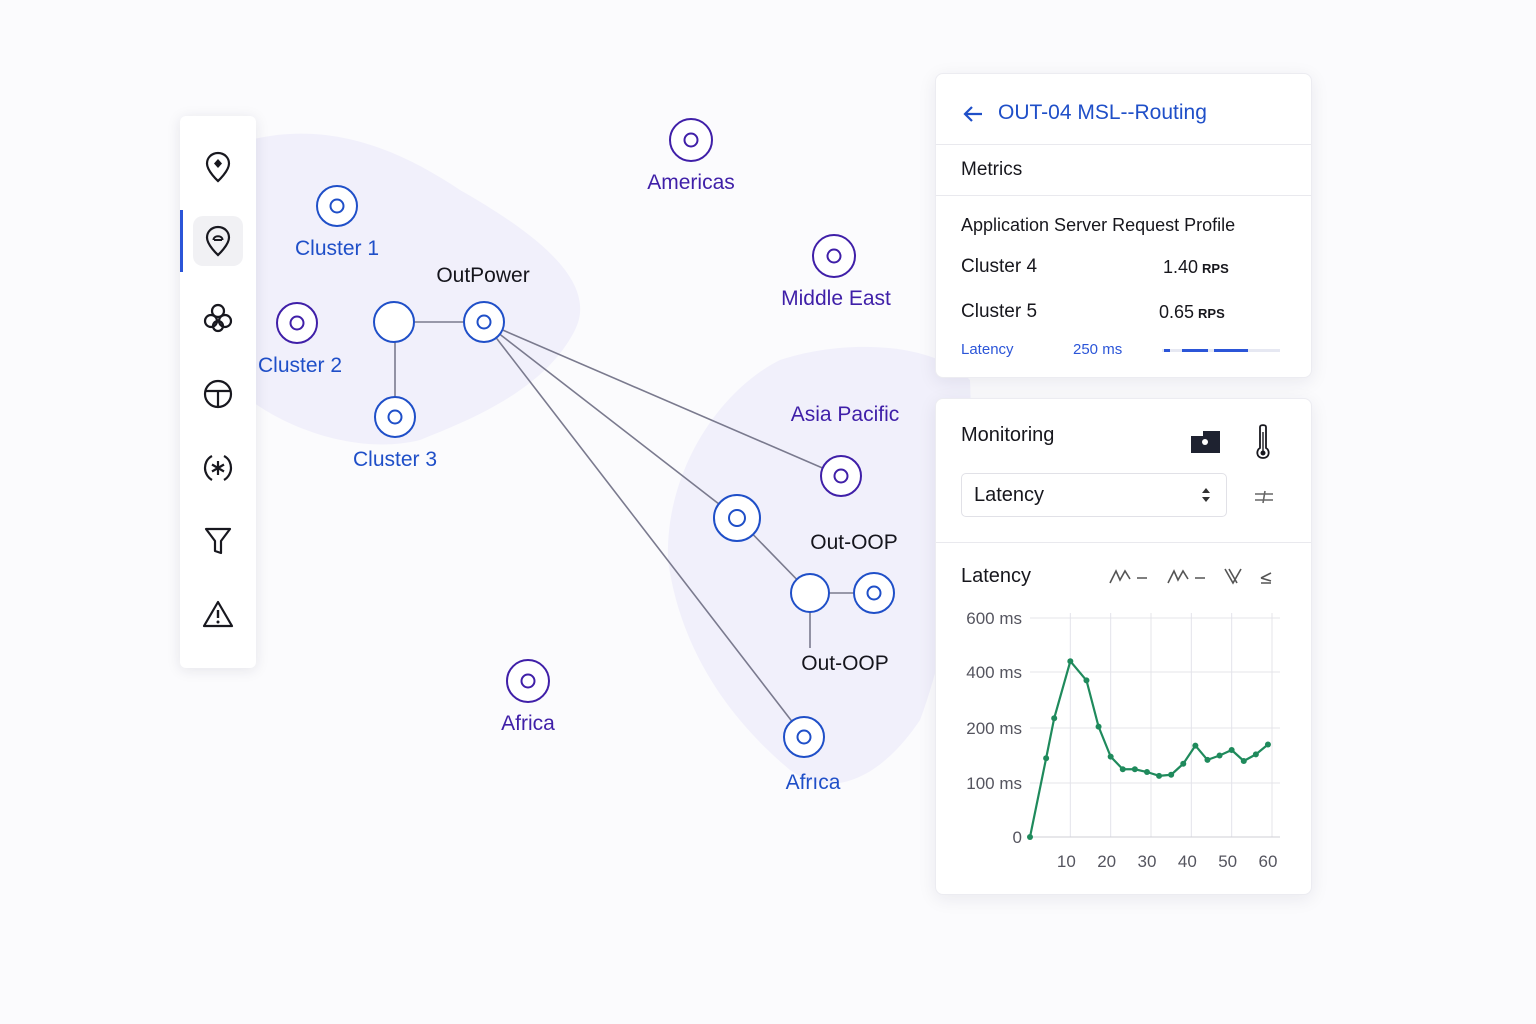 The height and width of the screenshot is (1024, 1536). Describe the element at coordinates (836, 272) in the screenshot. I see `node-middle-east: Middle East` at that location.